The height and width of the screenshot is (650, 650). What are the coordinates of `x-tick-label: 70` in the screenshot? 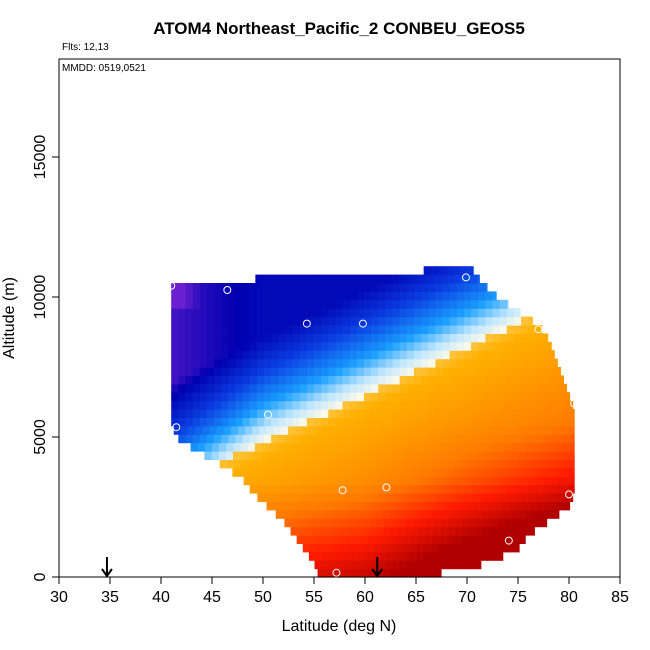 It's located at (467, 597).